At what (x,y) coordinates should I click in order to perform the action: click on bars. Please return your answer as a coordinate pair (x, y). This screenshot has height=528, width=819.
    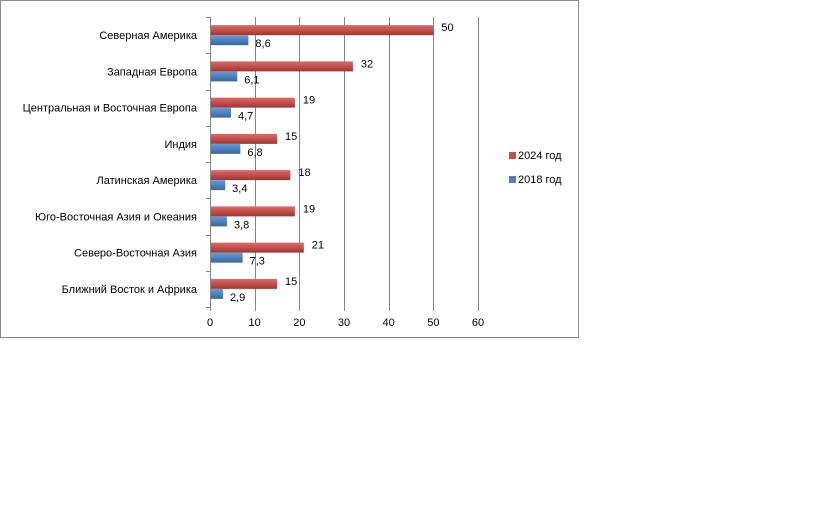
    Looking at the image, I should click on (322, 162).